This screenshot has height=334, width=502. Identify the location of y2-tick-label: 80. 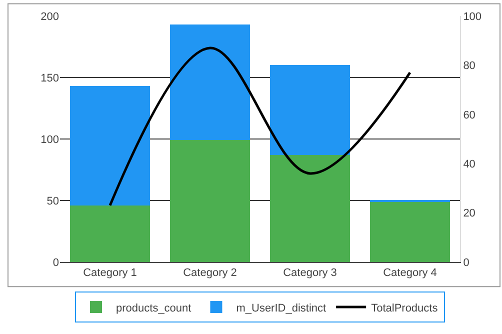
(469, 66).